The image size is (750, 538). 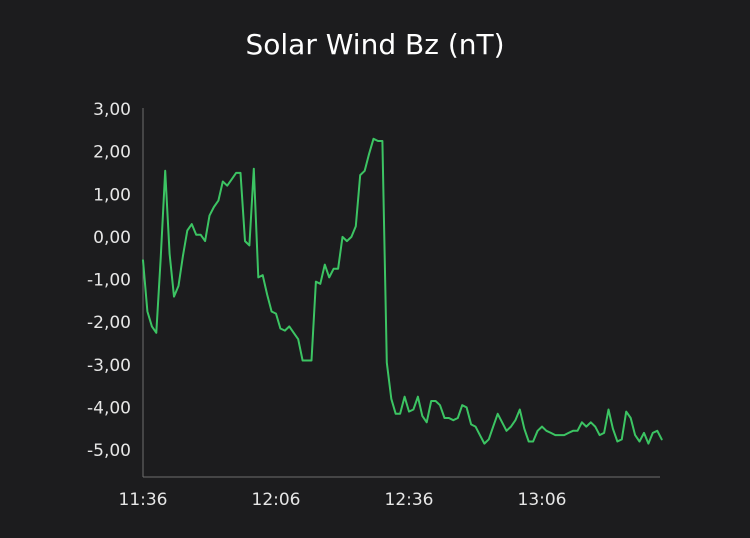 What do you see at coordinates (112, 110) in the screenshot?
I see `y-tick-label: 3,00` at bounding box center [112, 110].